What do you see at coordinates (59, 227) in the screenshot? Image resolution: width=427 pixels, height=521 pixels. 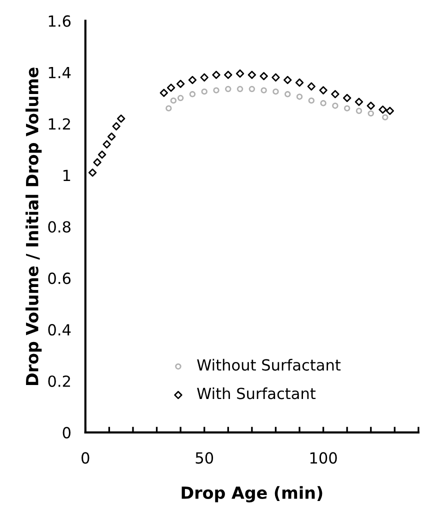 I see `y-tick-label: 0.8` at bounding box center [59, 227].